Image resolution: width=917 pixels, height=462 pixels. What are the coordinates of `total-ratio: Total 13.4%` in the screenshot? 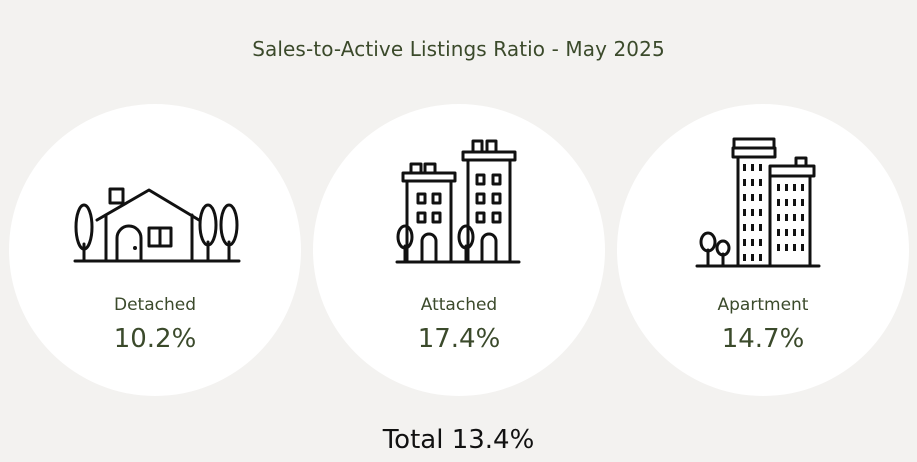 It's located at (458, 440).